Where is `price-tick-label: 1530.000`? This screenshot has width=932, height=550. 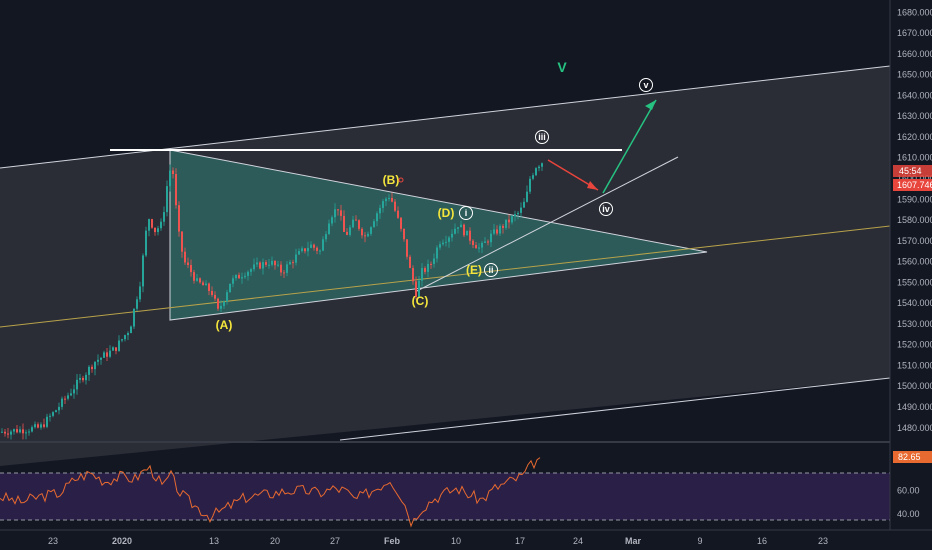 price-tick-label: 1530.000 is located at coordinates (914, 324).